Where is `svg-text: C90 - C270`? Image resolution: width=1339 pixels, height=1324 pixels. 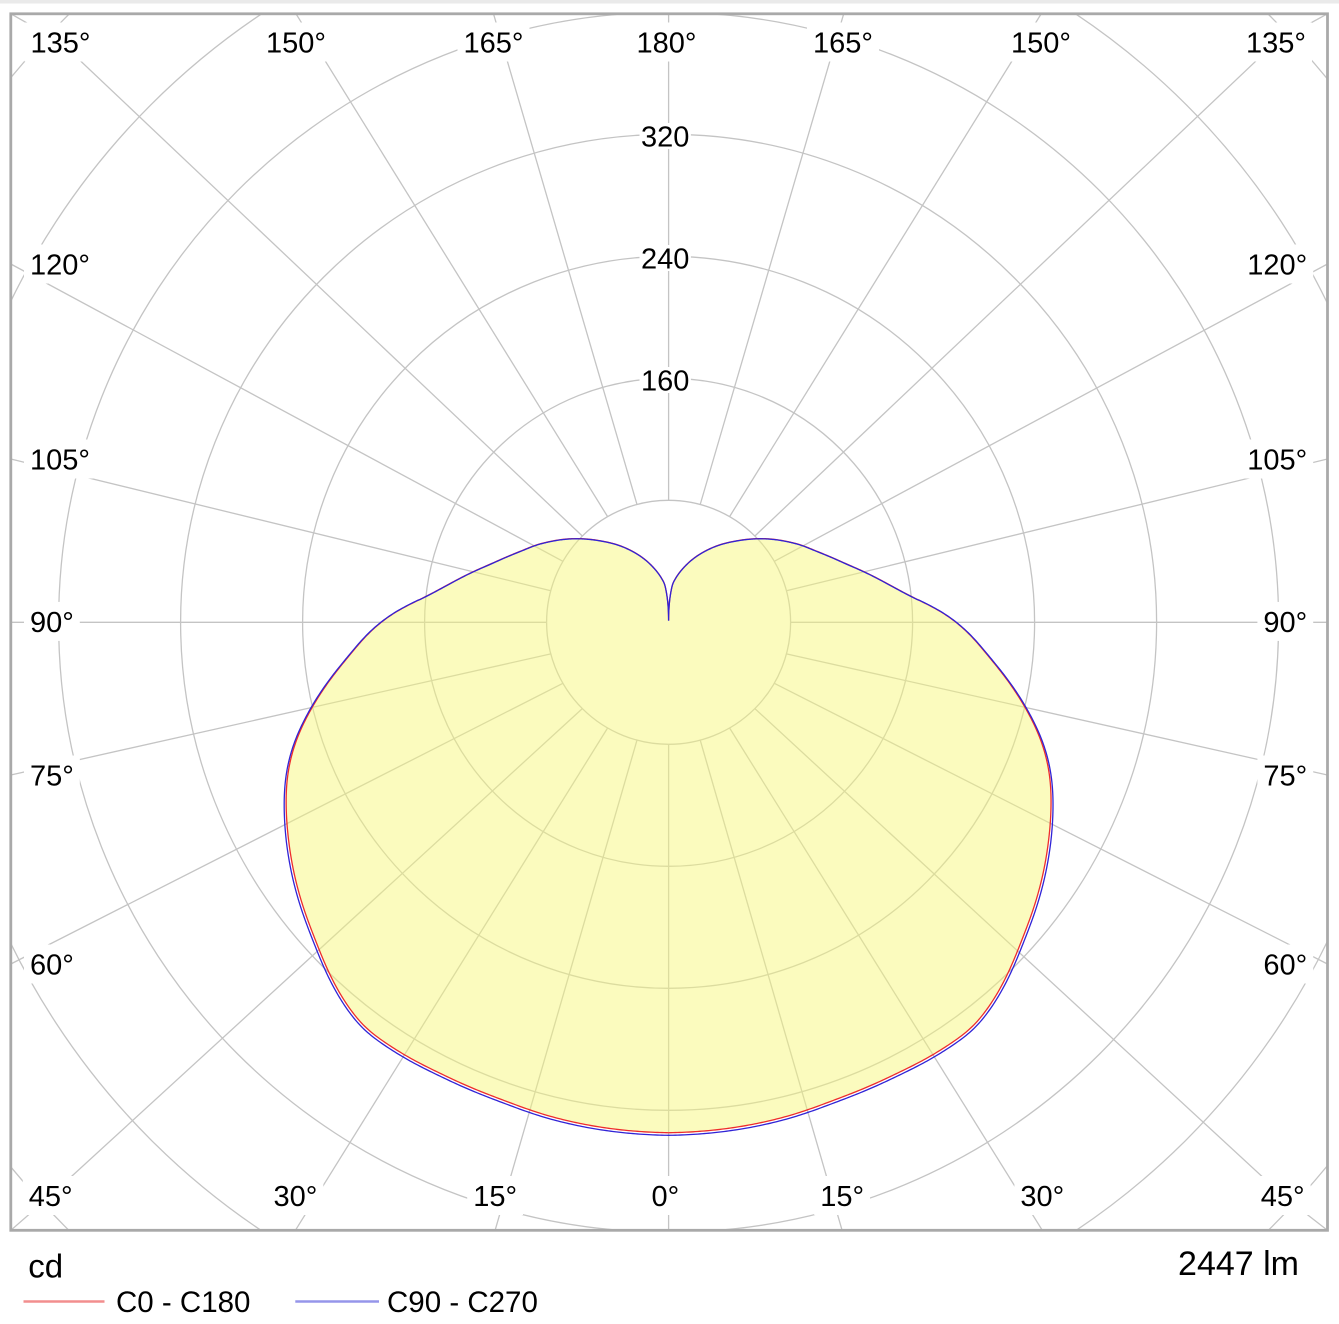
svg-text: C90 - C270 is located at coordinates (462, 1302).